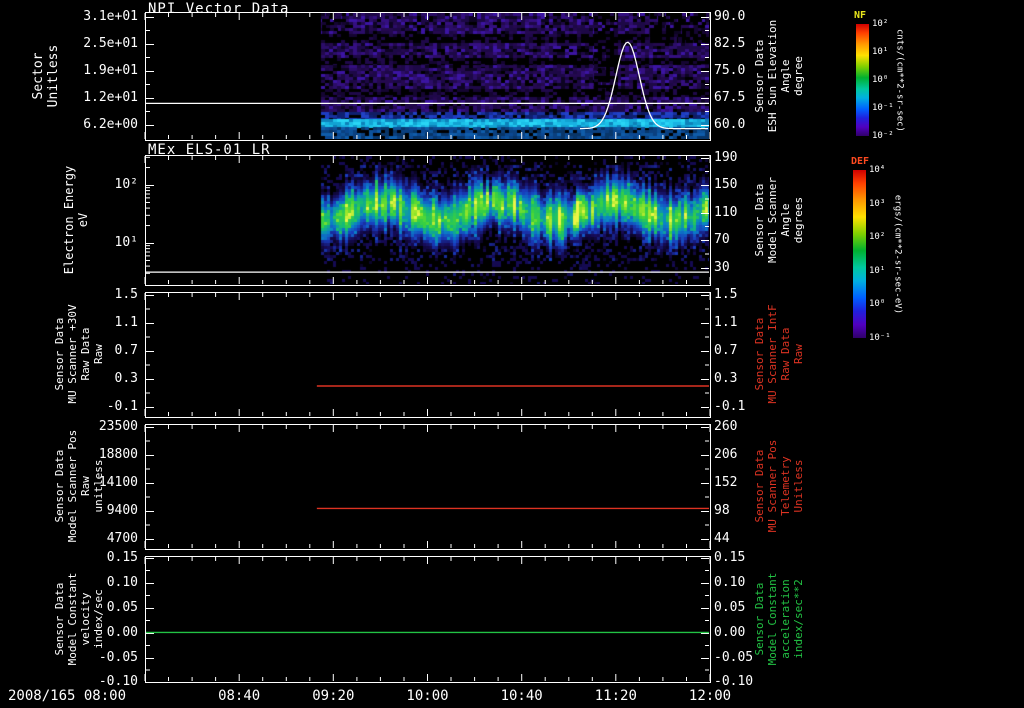 The height and width of the screenshot is (708, 1024). What do you see at coordinates (122, 557) in the screenshot?
I see `y-tick-label-left: 0.15` at bounding box center [122, 557].